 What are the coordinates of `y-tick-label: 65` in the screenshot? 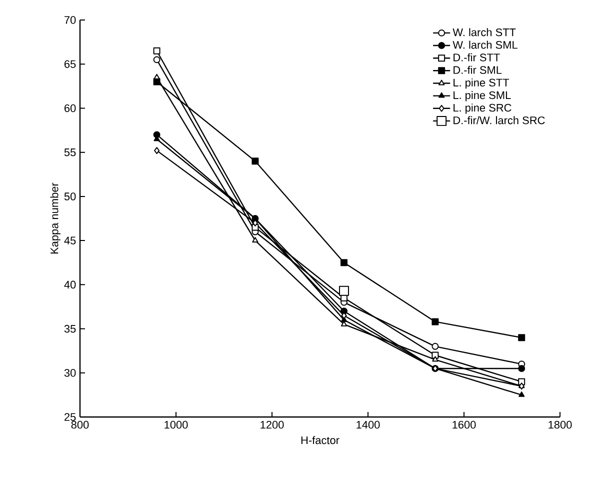 It's located at (70, 64).